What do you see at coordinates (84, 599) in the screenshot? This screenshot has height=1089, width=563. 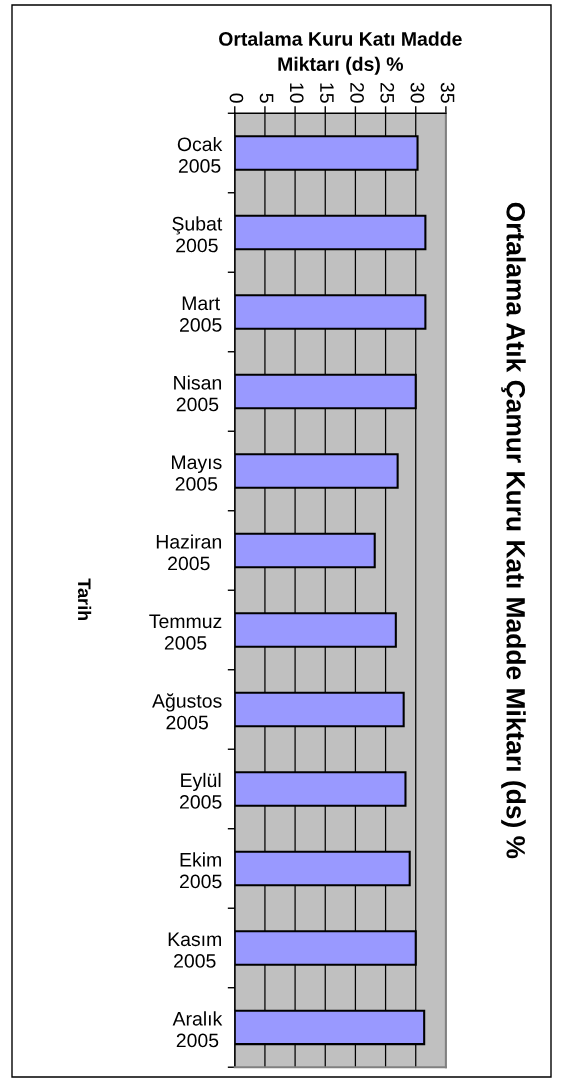 I see `y-axis-title: Tarih` at bounding box center [84, 599].